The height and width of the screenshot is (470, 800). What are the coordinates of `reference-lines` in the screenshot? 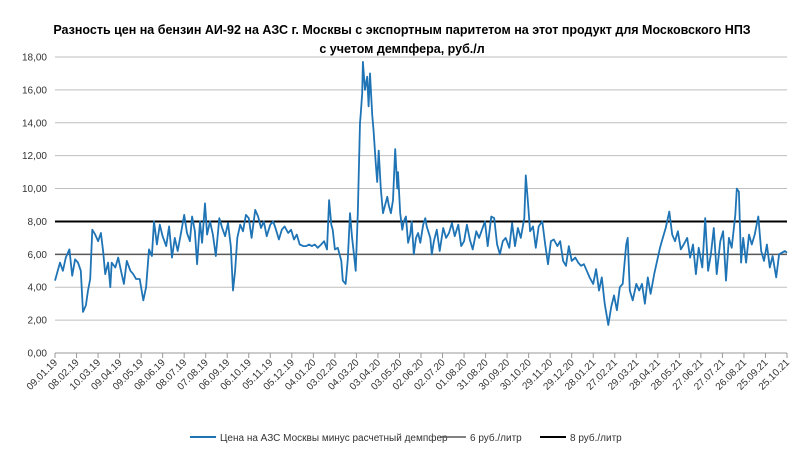 It's located at (421, 238).